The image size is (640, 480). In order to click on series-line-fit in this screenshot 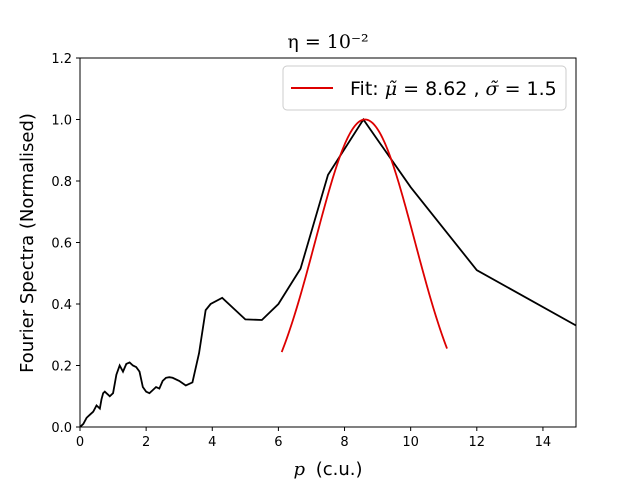, I will do `click(364, 235)`.